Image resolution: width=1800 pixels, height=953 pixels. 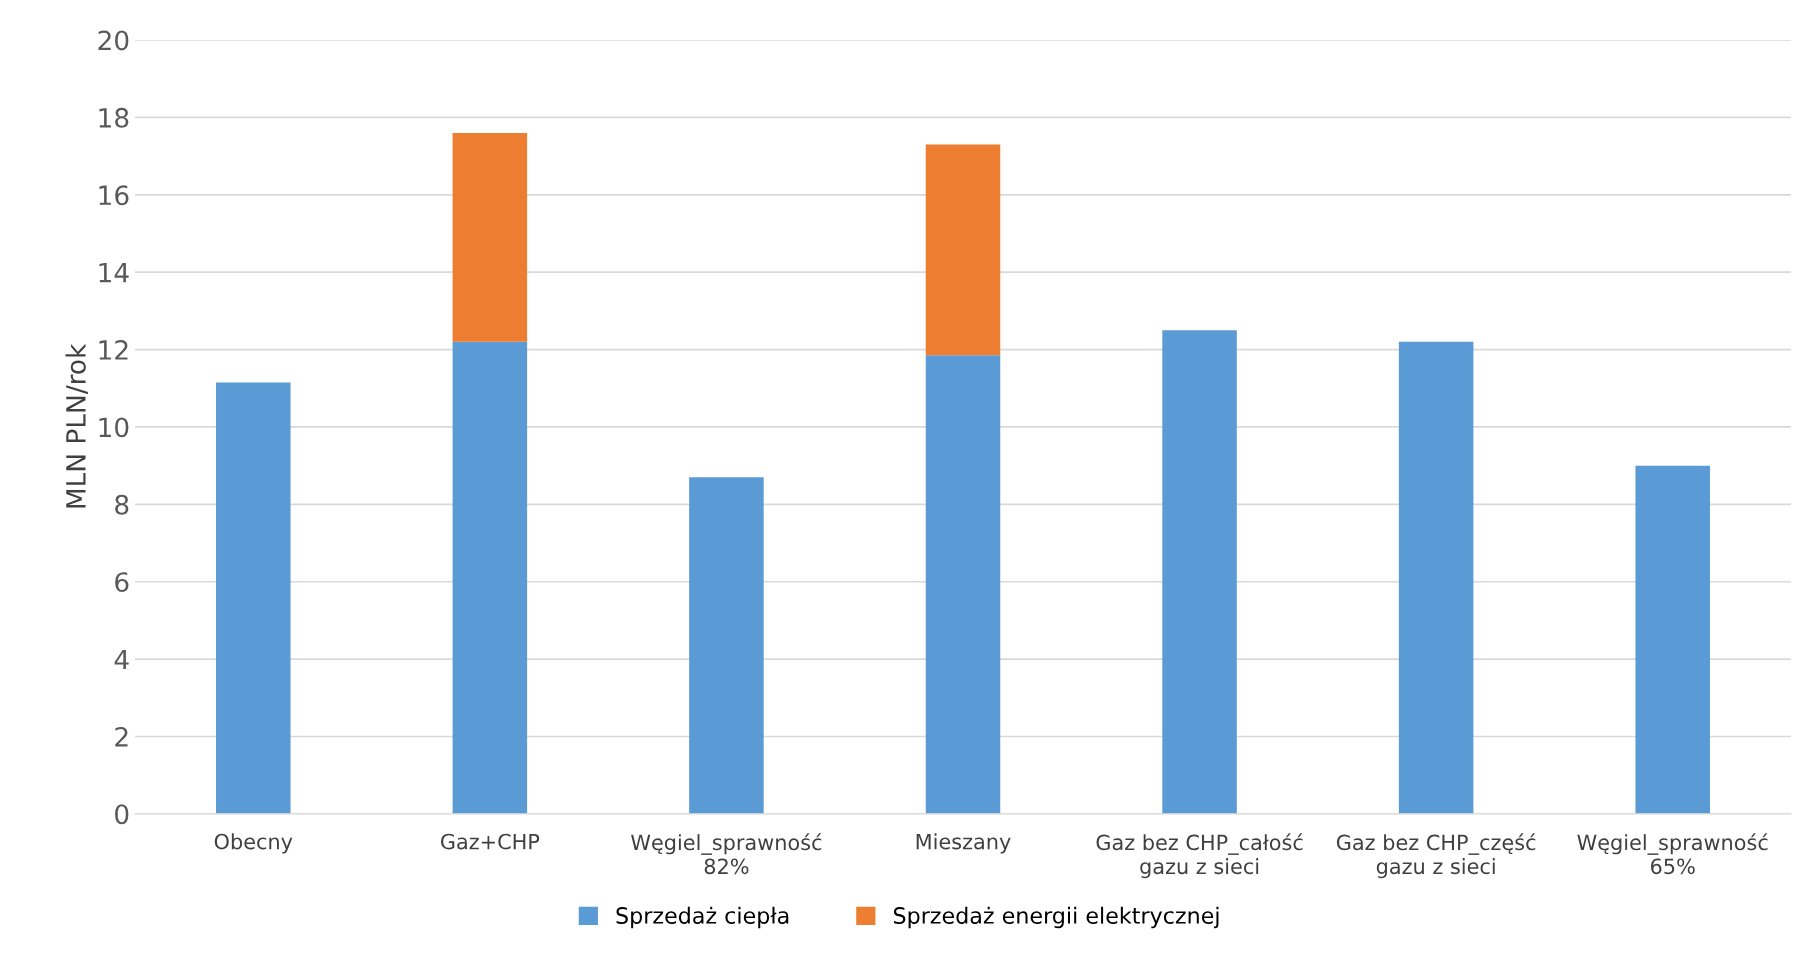 I want to click on y-tick-label: 18, so click(x=114, y=117).